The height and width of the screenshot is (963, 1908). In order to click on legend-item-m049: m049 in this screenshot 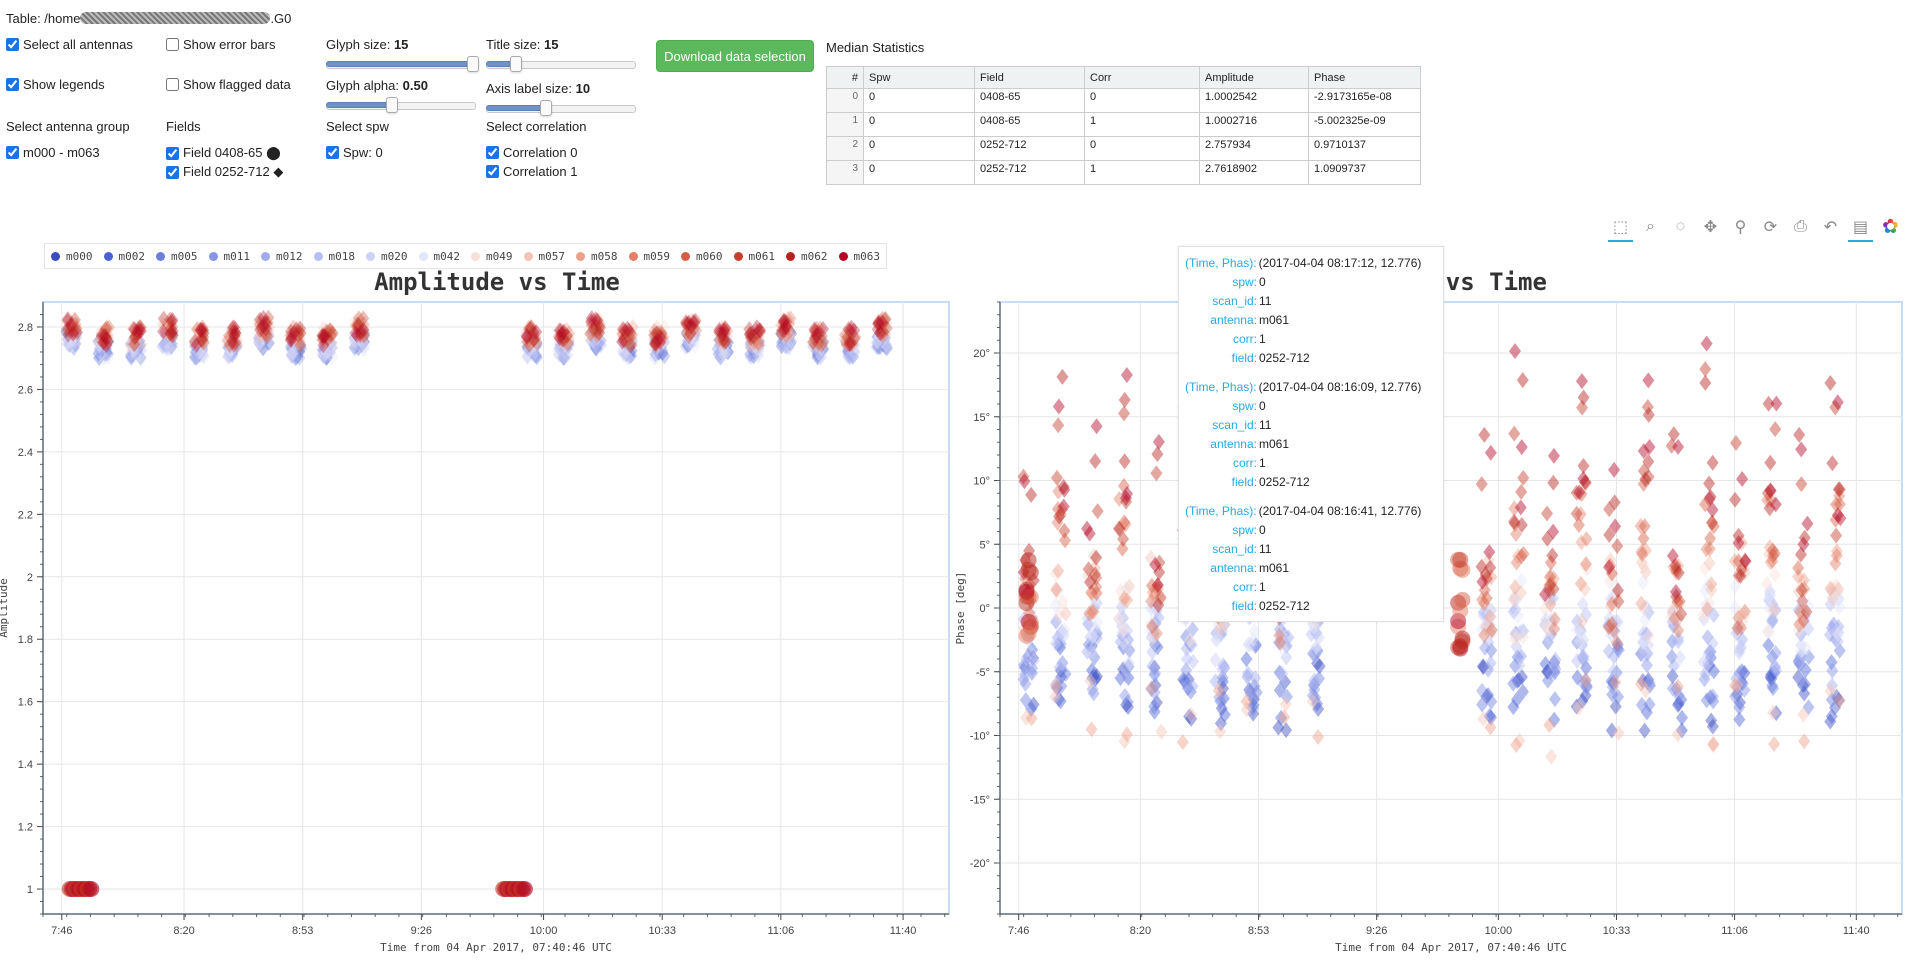, I will do `click(492, 256)`.